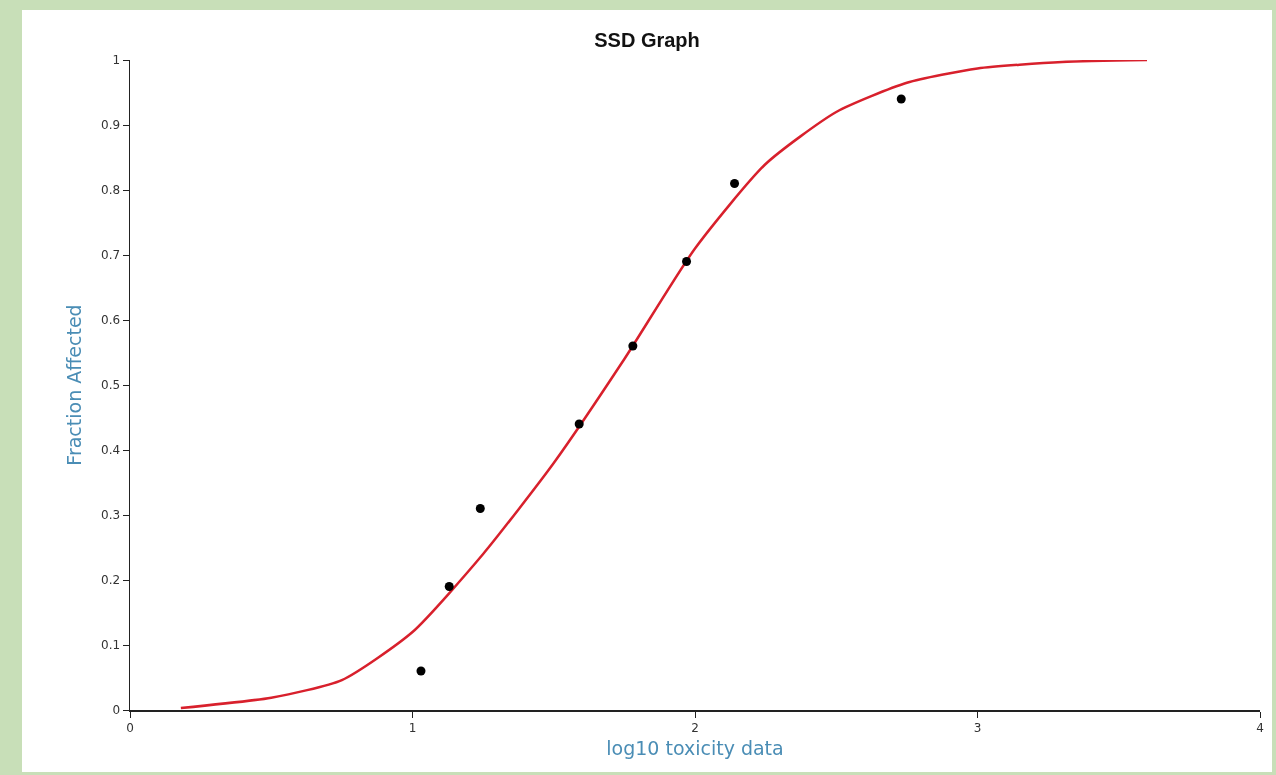 Image resolution: width=1276 pixels, height=775 pixels. I want to click on y-tick-label: 0.7, so click(111, 255).